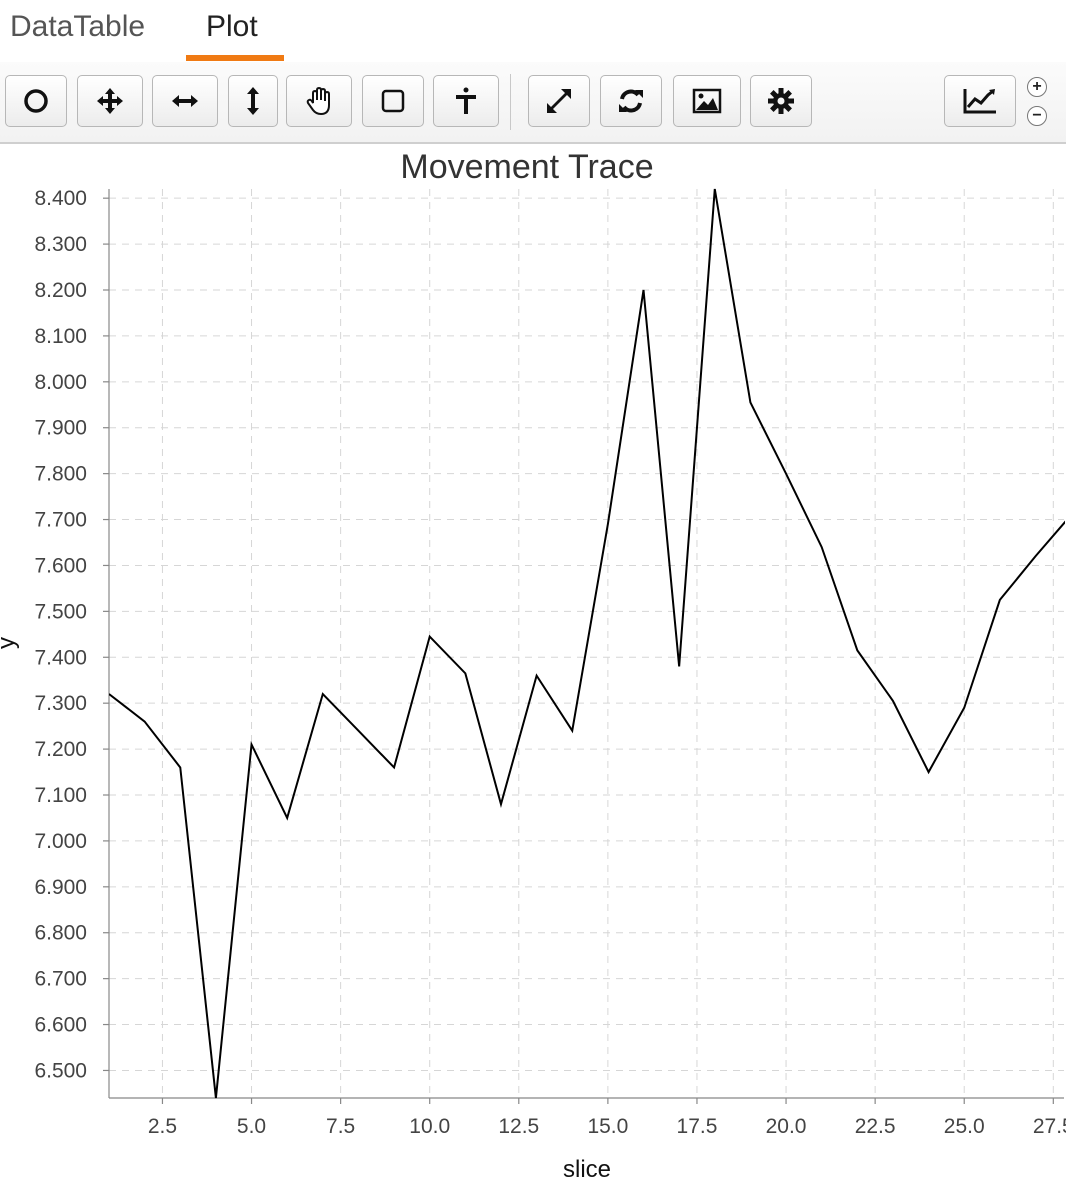 The image size is (1066, 1182). Describe the element at coordinates (10, 643) in the screenshot. I see `y-axis-label: y` at that location.